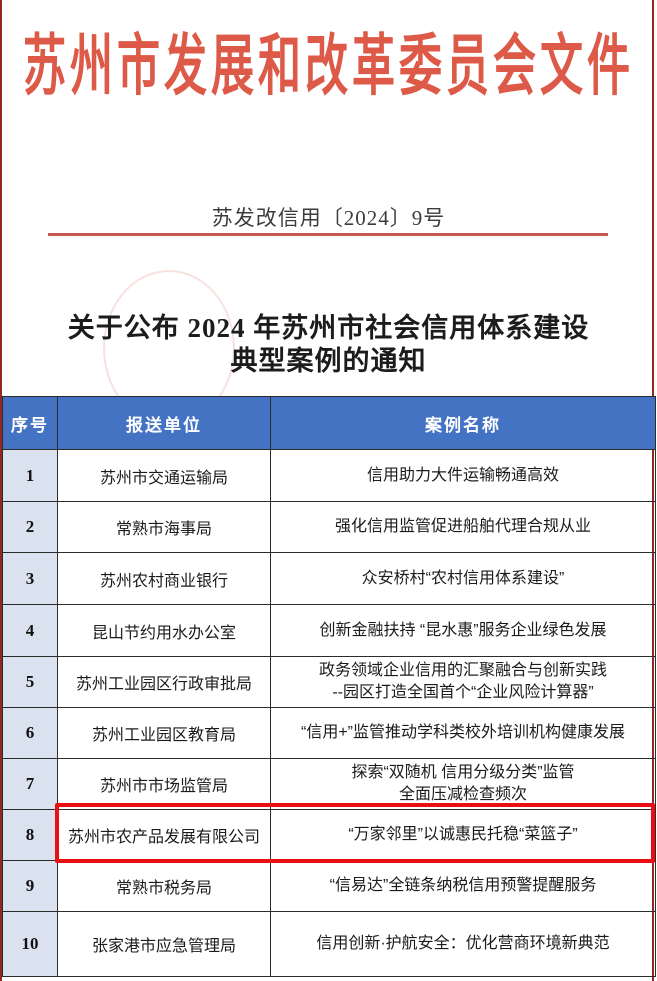  Describe the element at coordinates (164, 527) in the screenshot. I see `unit-cell: 常熟市海事局` at that location.